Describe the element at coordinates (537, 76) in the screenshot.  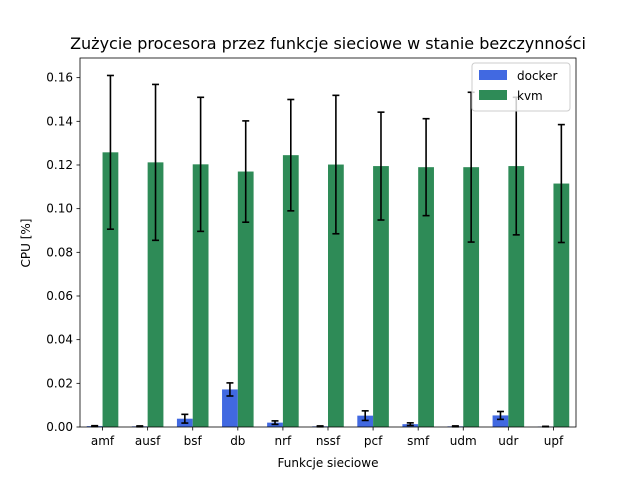
I see `legend-label-docker: docker` at that location.